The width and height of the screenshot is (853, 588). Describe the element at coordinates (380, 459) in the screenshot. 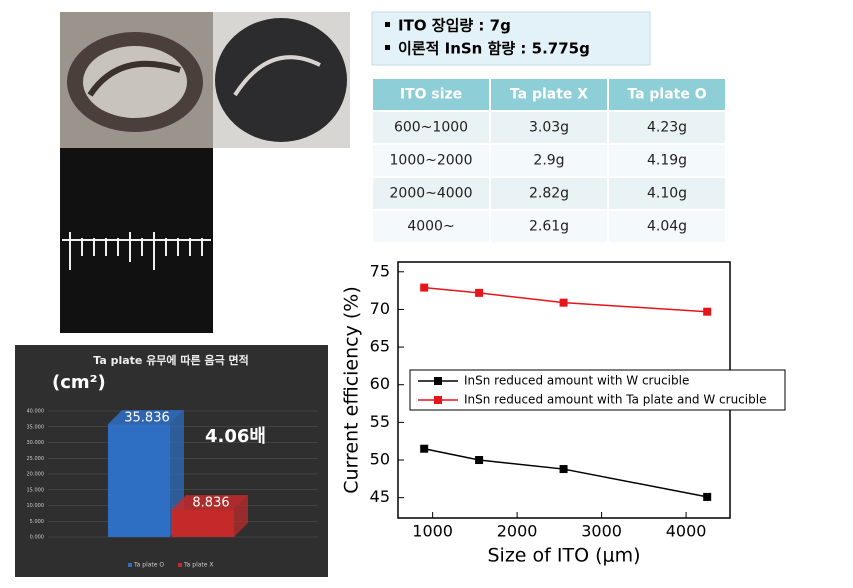

I see `y-tick-label: 50` at that location.